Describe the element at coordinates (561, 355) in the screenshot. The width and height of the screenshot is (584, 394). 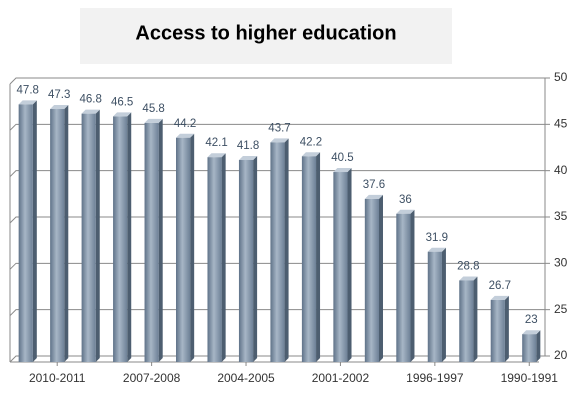
I see `y-tick-label: 20` at that location.